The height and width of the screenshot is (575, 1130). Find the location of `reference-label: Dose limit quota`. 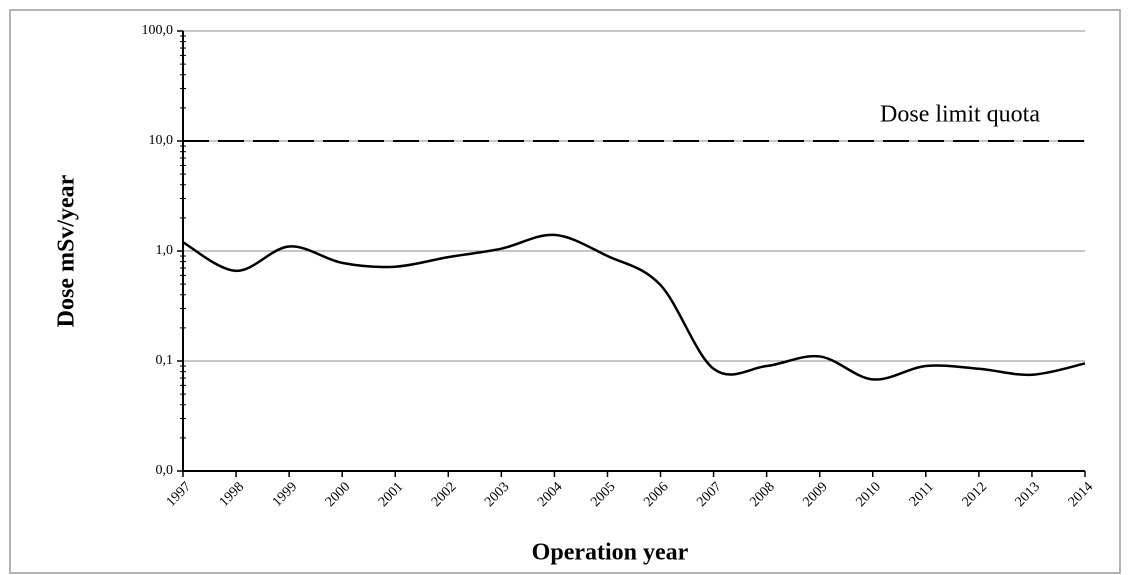

reference-label: Dose limit quota is located at coordinates (960, 115).